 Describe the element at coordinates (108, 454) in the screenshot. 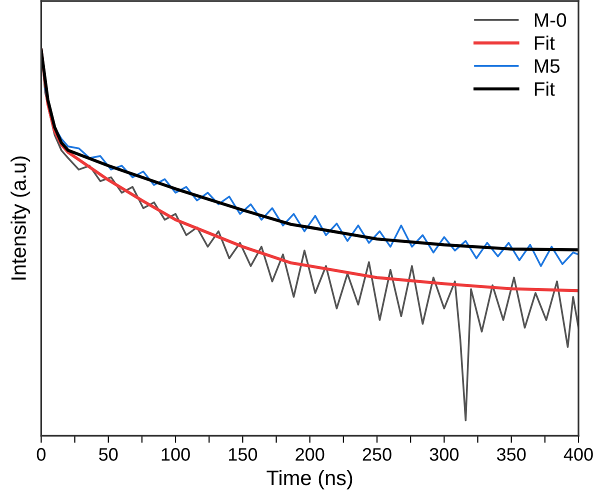

I see `x-tick-label: 50` at that location.